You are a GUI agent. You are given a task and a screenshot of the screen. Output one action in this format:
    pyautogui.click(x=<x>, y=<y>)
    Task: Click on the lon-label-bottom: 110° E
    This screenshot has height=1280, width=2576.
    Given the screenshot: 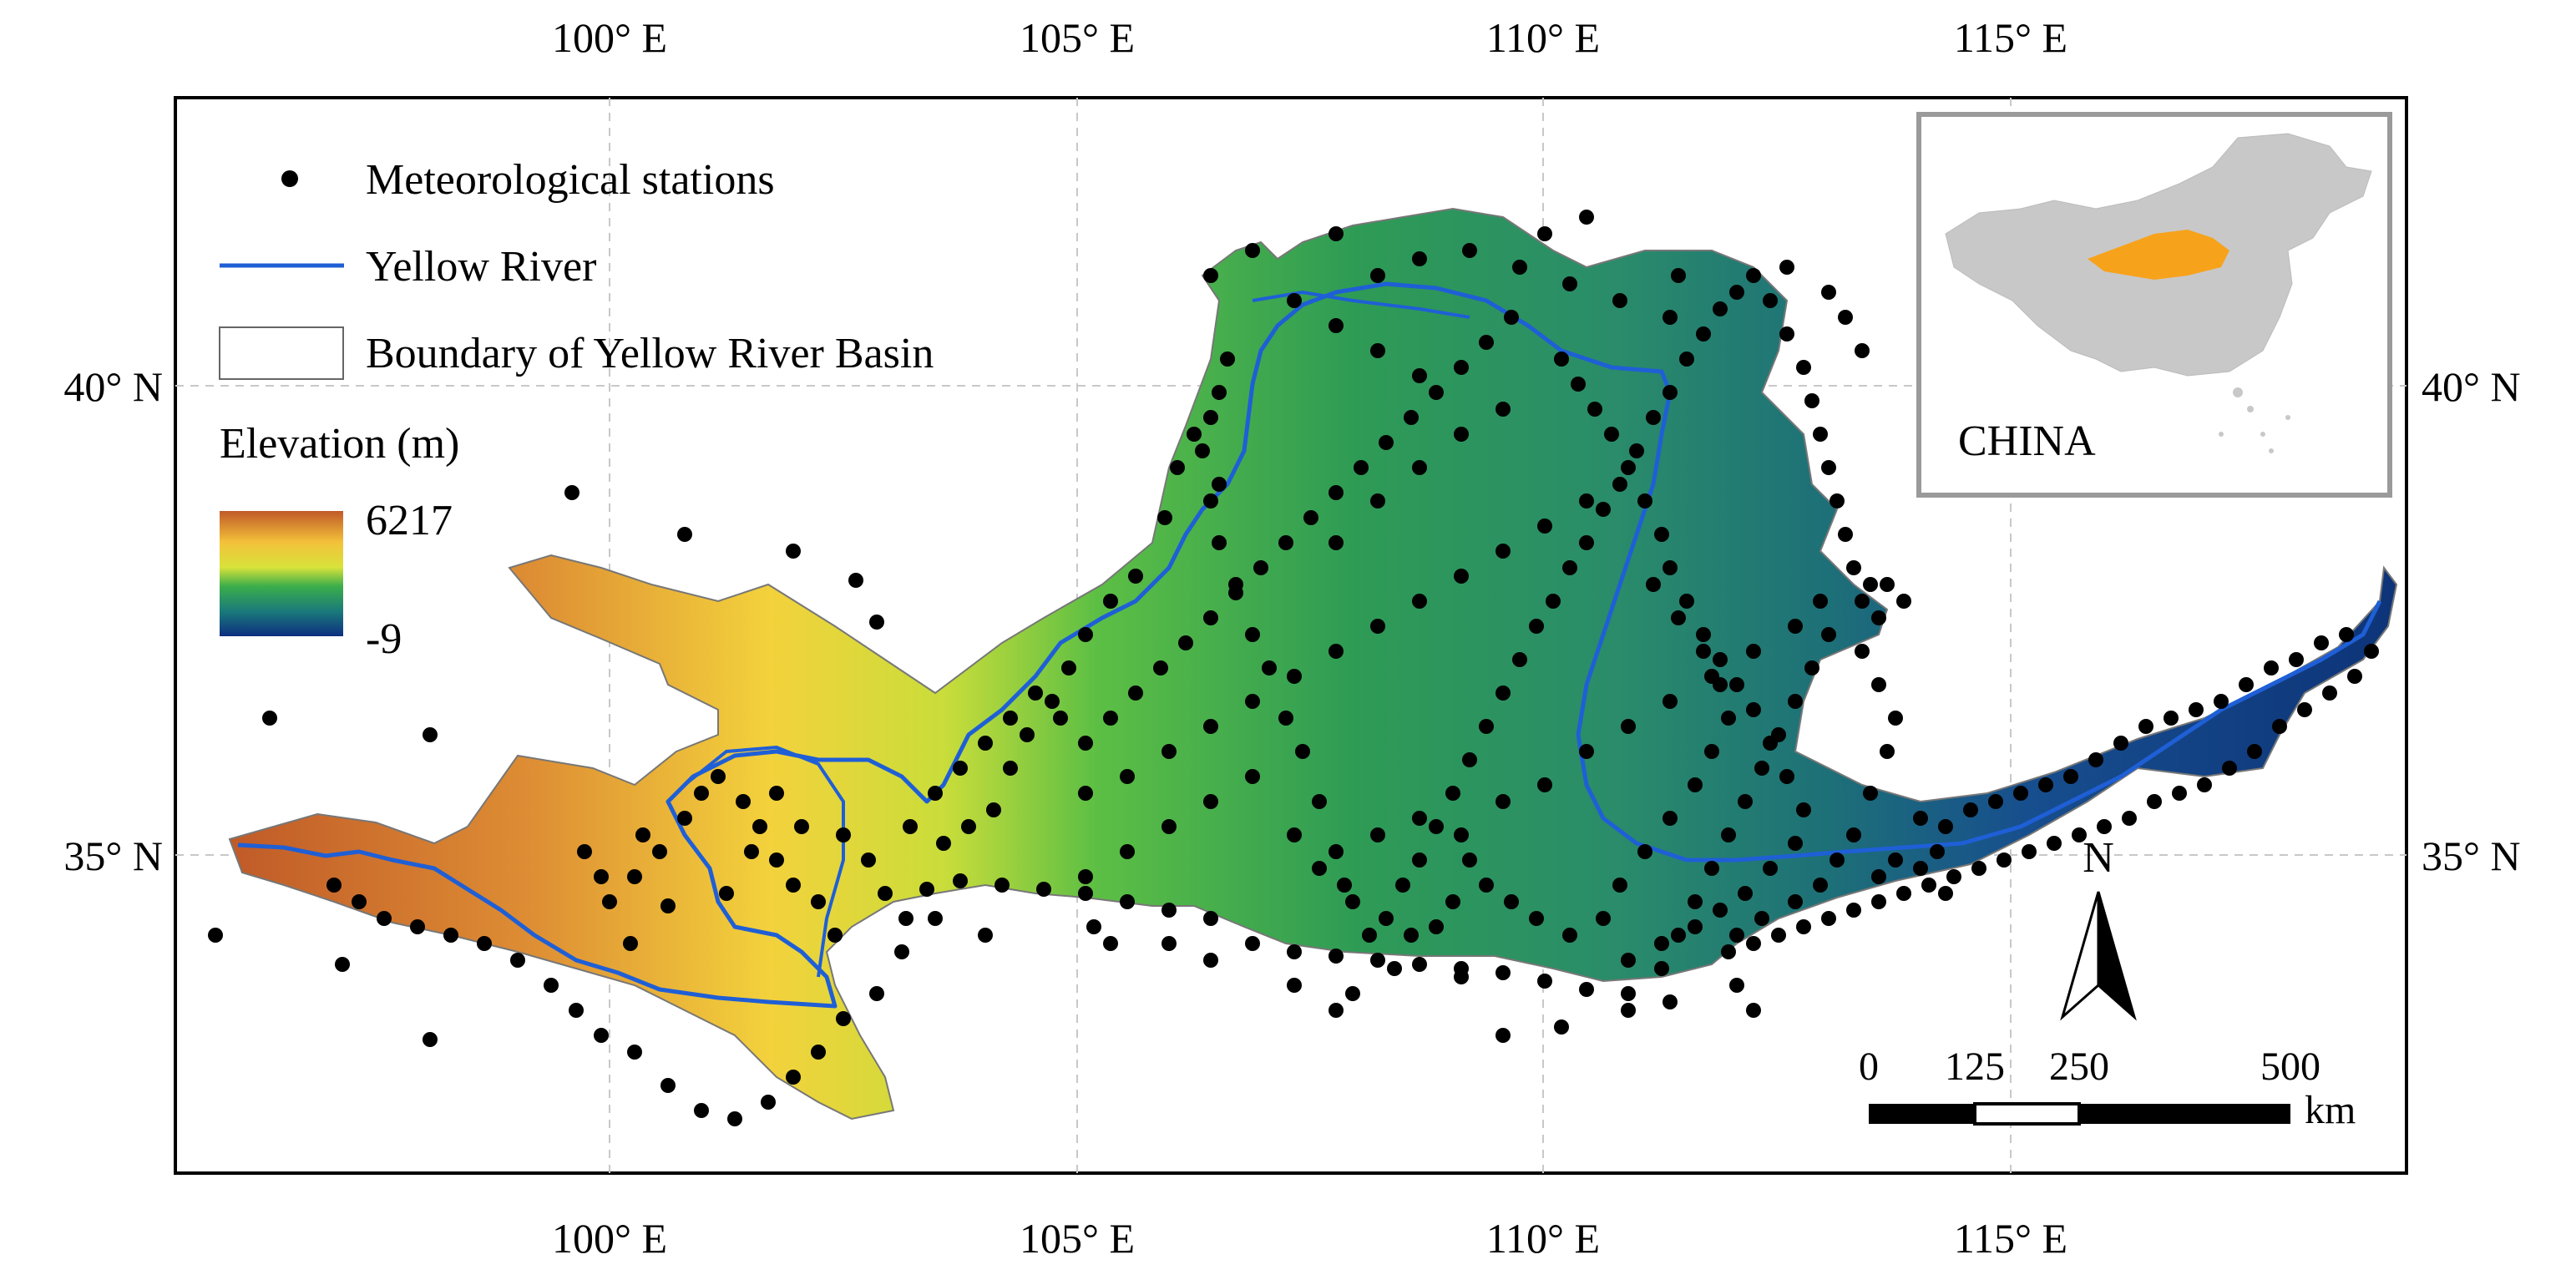 What is the action you would take?
    pyautogui.click(x=1543, y=1238)
    